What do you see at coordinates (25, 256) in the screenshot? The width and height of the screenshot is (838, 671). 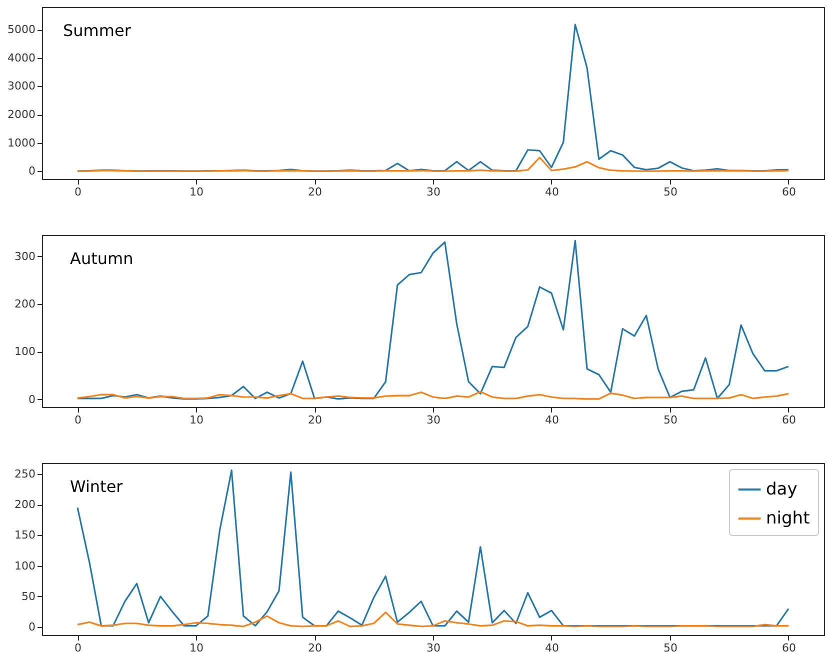 I see `y-tick-label: 300` at bounding box center [25, 256].